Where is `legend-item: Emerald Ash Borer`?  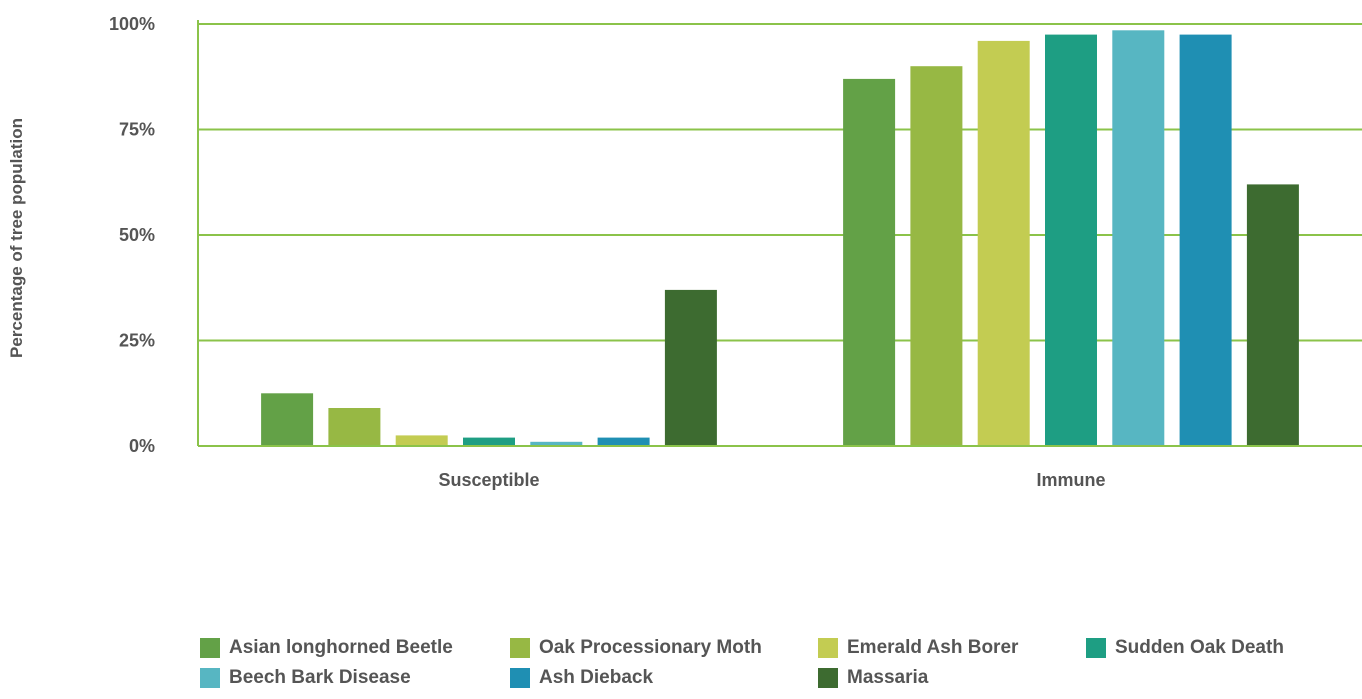 legend-item: Emerald Ash Borer is located at coordinates (918, 648).